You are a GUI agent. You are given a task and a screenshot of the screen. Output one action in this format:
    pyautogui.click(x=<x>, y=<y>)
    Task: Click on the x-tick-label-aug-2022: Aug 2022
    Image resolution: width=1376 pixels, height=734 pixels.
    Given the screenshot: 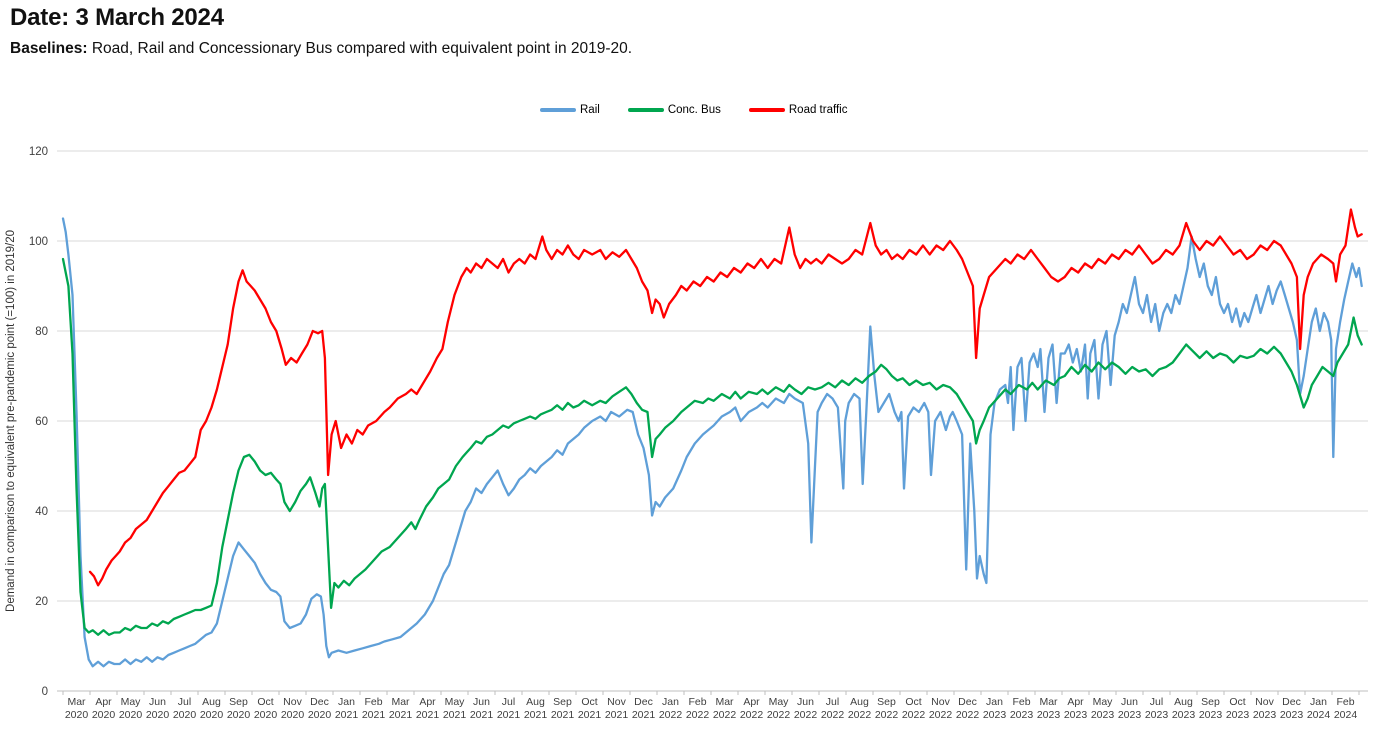 What is the action you would take?
    pyautogui.click(x=860, y=708)
    